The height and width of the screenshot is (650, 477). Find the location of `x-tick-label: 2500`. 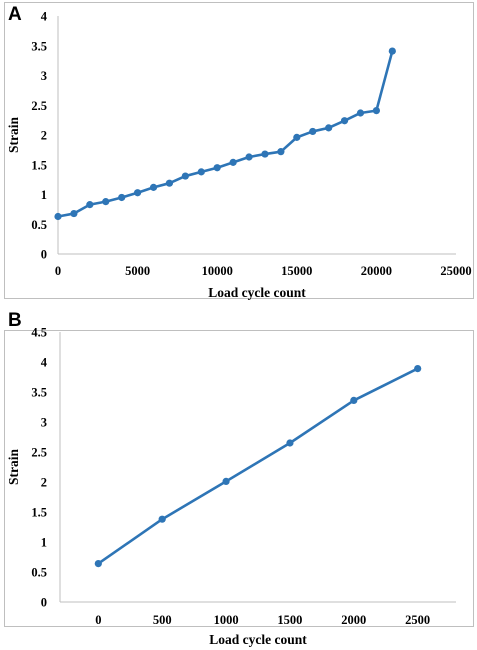

x-tick-label: 2500 is located at coordinates (417, 620).